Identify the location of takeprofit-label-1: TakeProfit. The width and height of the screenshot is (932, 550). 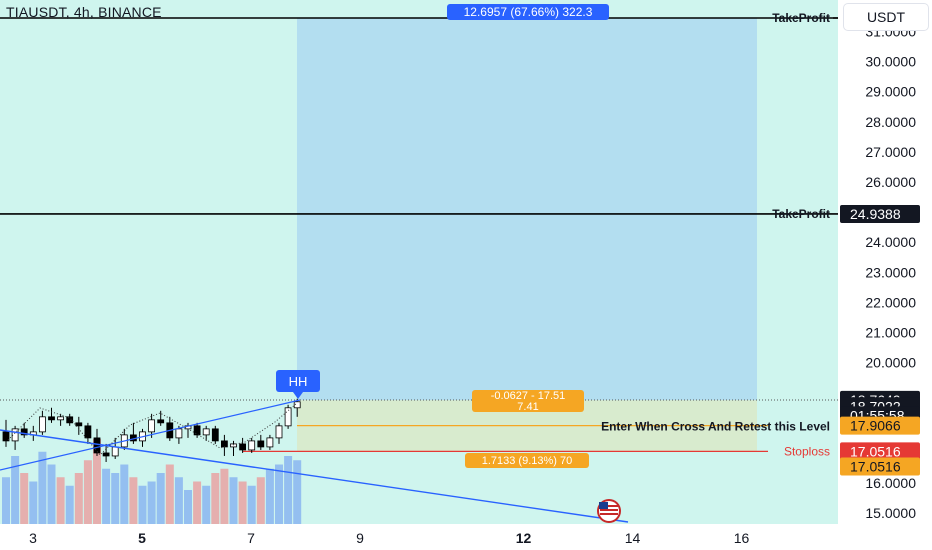
(801, 18).